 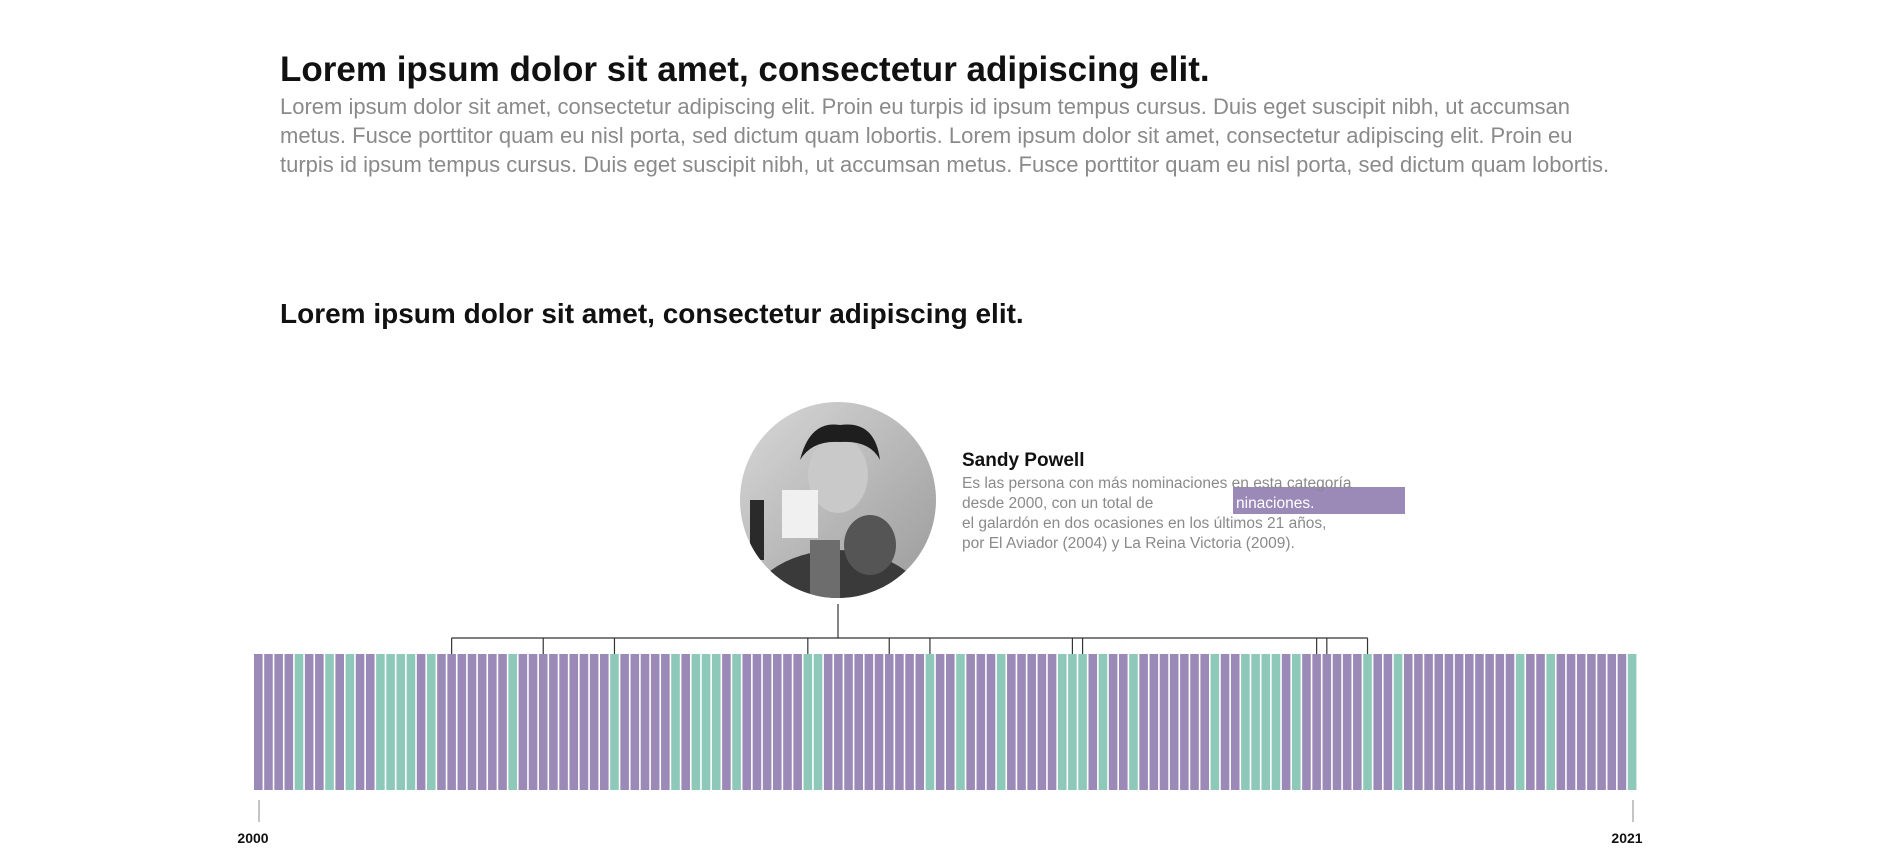 I want to click on axis-label-end: 2021, so click(x=1626, y=838).